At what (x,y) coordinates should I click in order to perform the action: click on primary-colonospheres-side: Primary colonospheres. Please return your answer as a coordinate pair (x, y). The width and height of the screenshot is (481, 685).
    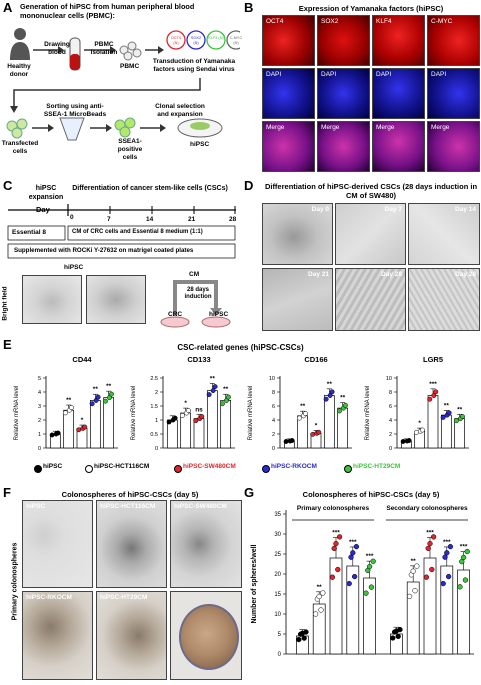
    Looking at the image, I should click on (15, 581).